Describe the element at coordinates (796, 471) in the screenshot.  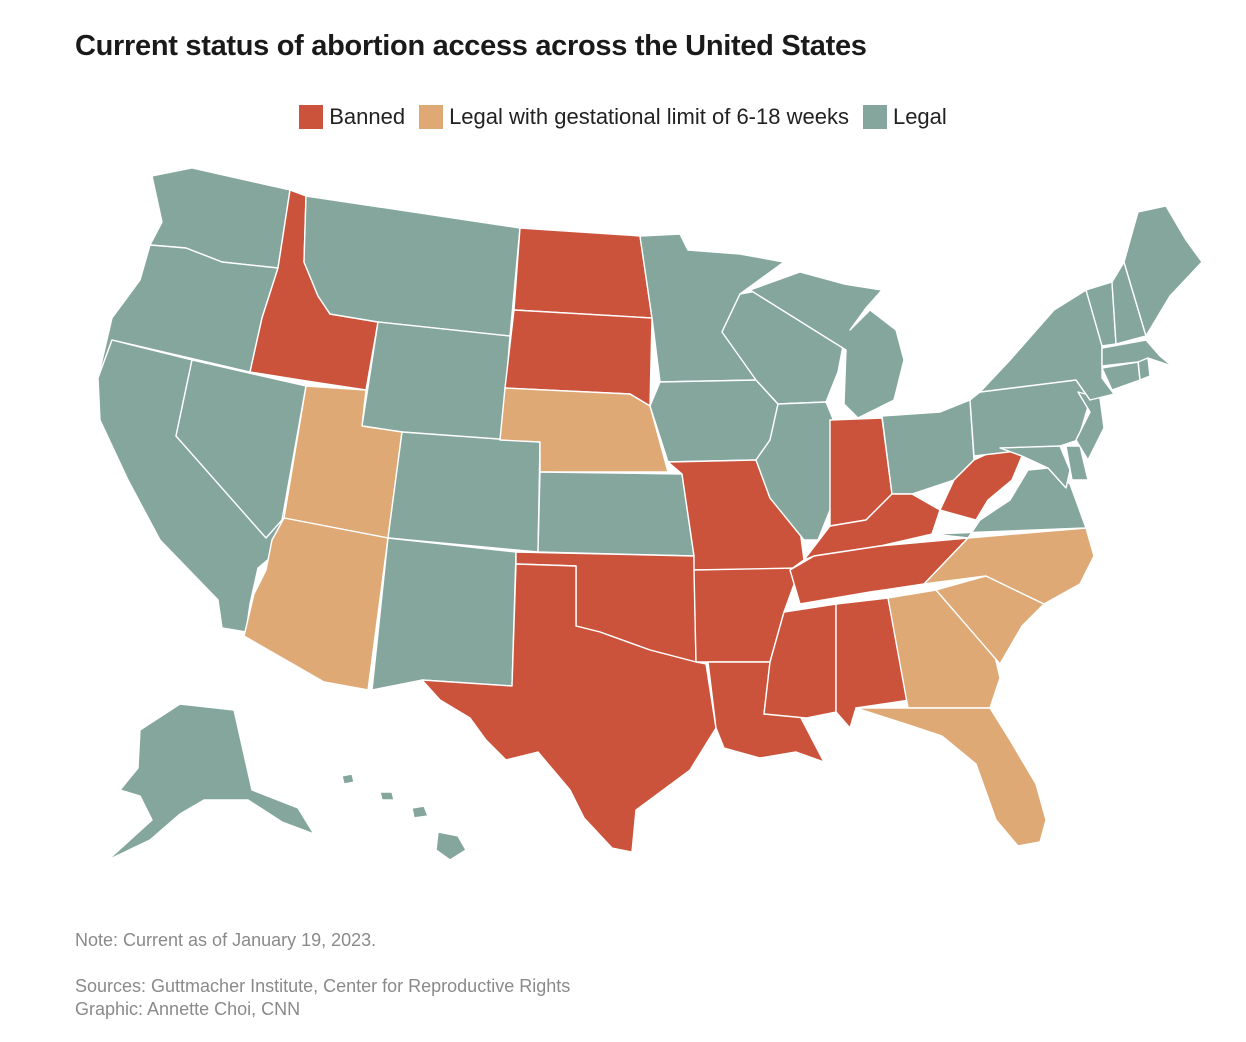
I see `state-illinois` at that location.